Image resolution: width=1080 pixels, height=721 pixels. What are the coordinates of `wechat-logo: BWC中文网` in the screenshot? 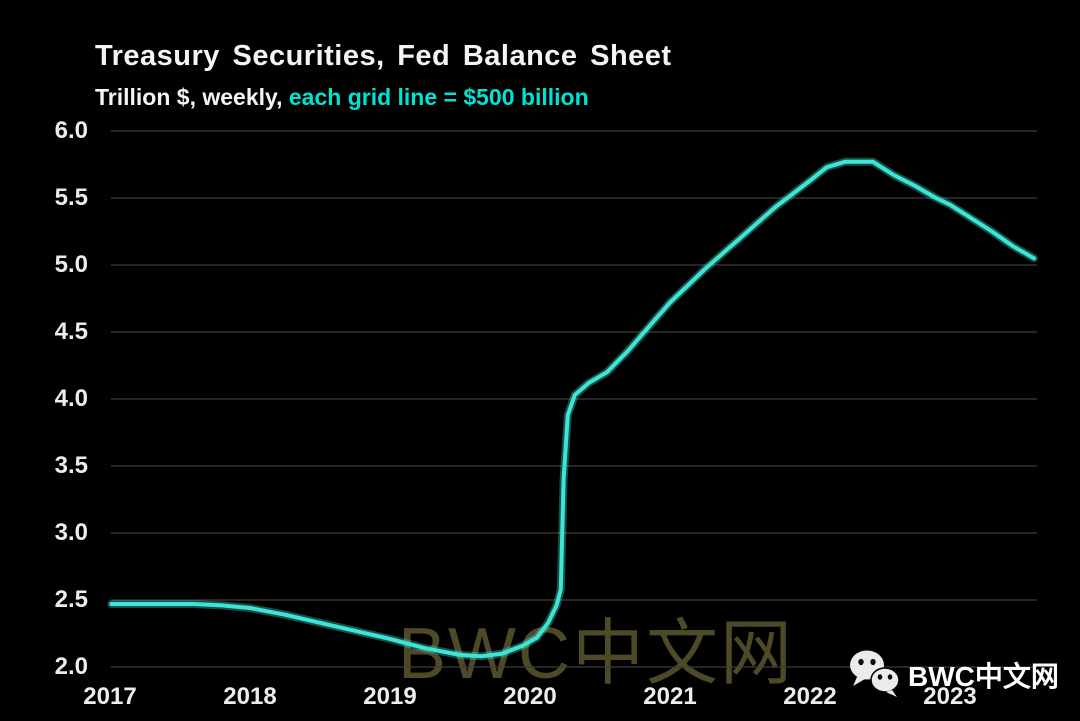 It's located at (952, 675).